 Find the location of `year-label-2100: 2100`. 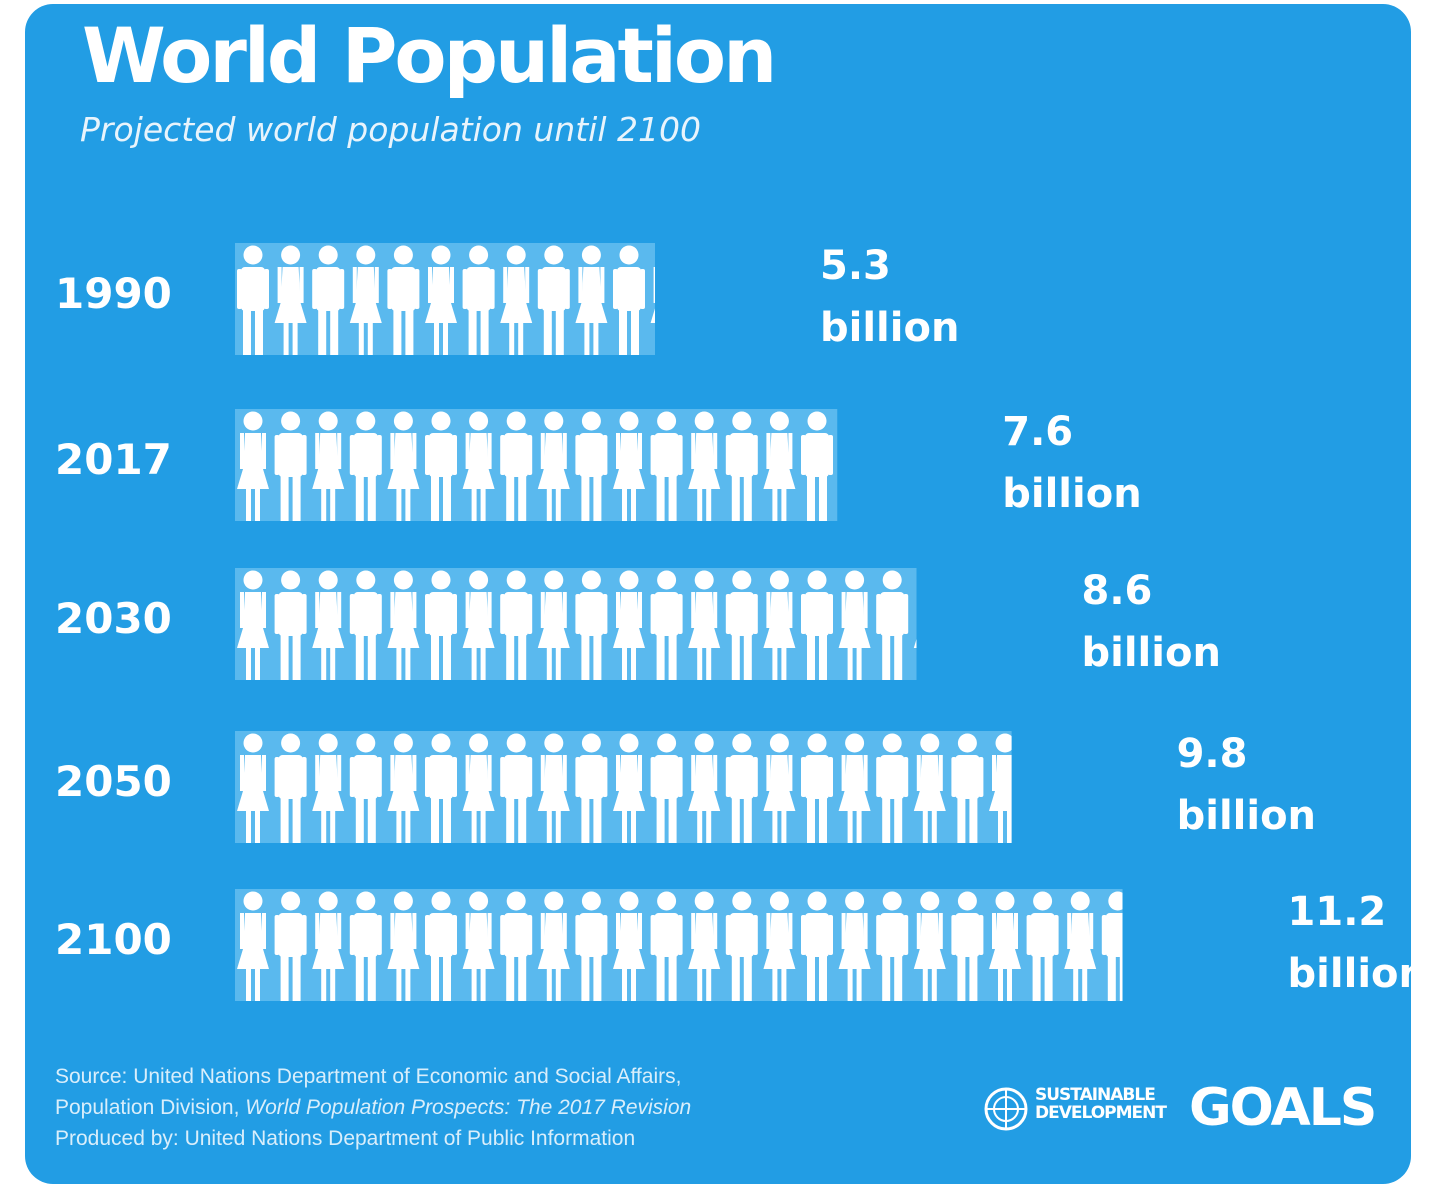

year-label-2100: 2100 is located at coordinates (113, 939).